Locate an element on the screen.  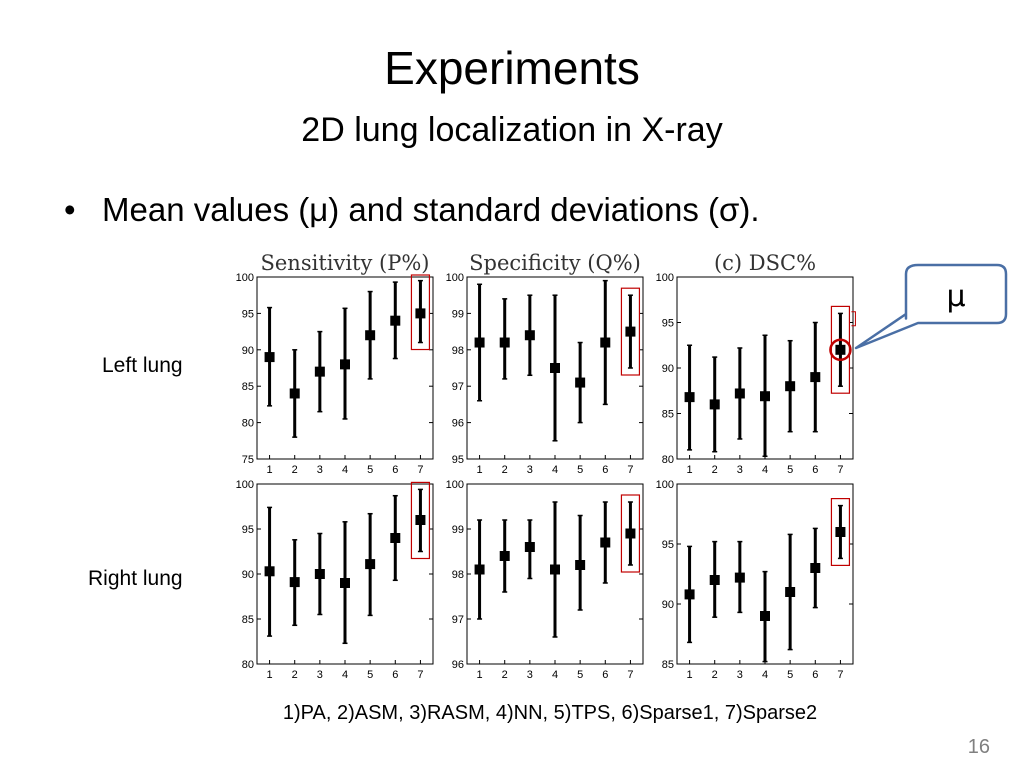
y-tick-label: 75 is located at coordinates (248, 460).